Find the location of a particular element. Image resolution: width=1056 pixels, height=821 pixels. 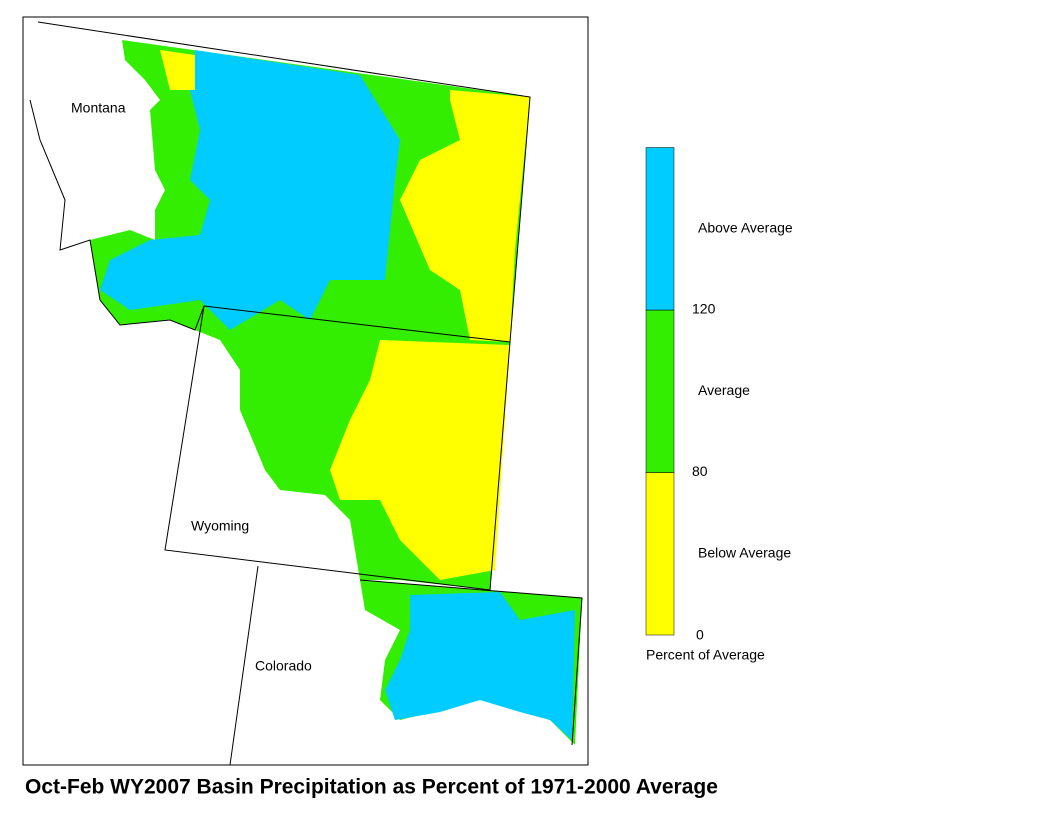

legend-label: Below Average is located at coordinates (744, 552).